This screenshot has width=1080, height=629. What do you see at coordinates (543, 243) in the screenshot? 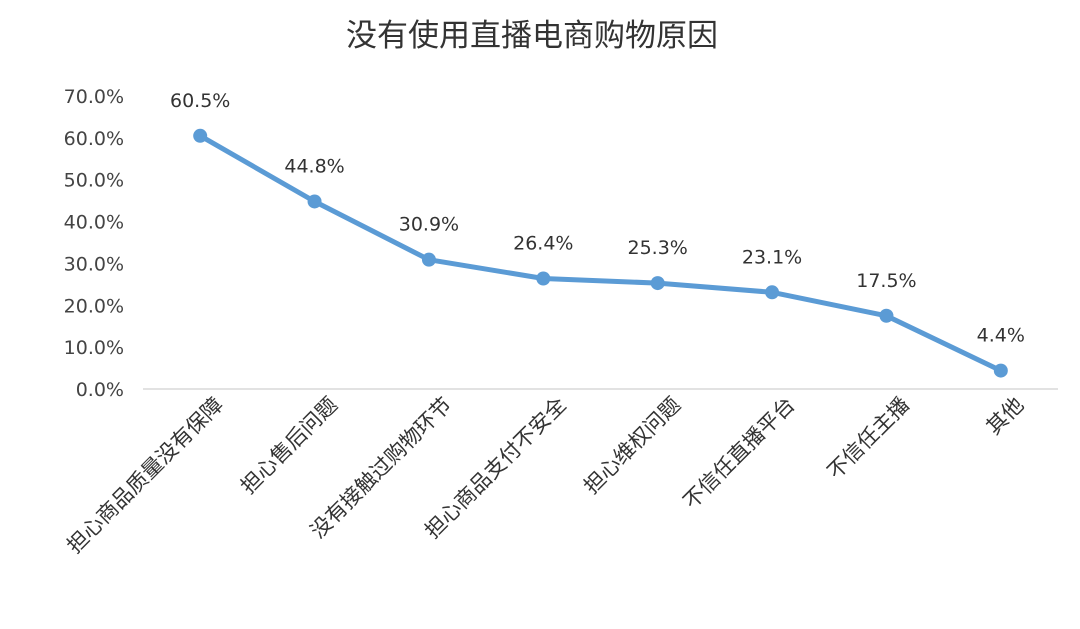
I see `data-label: 26.4%` at bounding box center [543, 243].